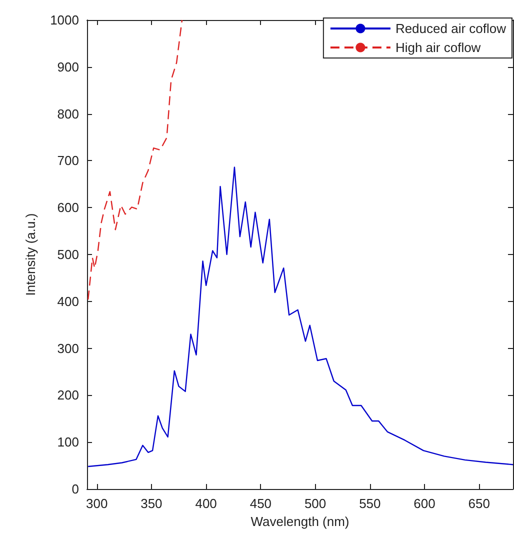  What do you see at coordinates (68, 301) in the screenshot?
I see `y-tick-label: 400` at bounding box center [68, 301].